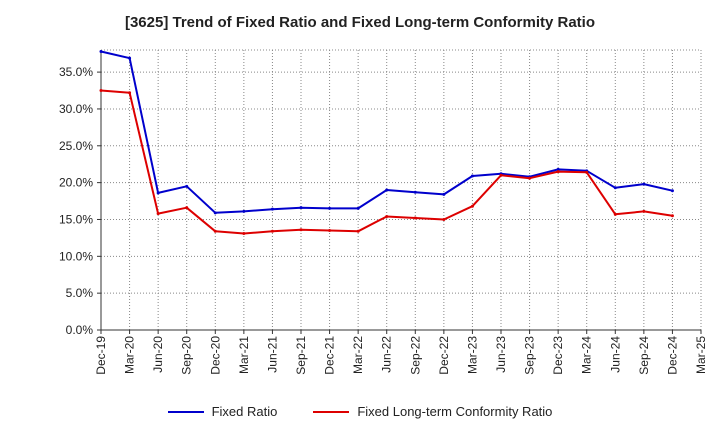  Describe the element at coordinates (76, 109) in the screenshot. I see `y-tick-label: 30.0%` at that location.